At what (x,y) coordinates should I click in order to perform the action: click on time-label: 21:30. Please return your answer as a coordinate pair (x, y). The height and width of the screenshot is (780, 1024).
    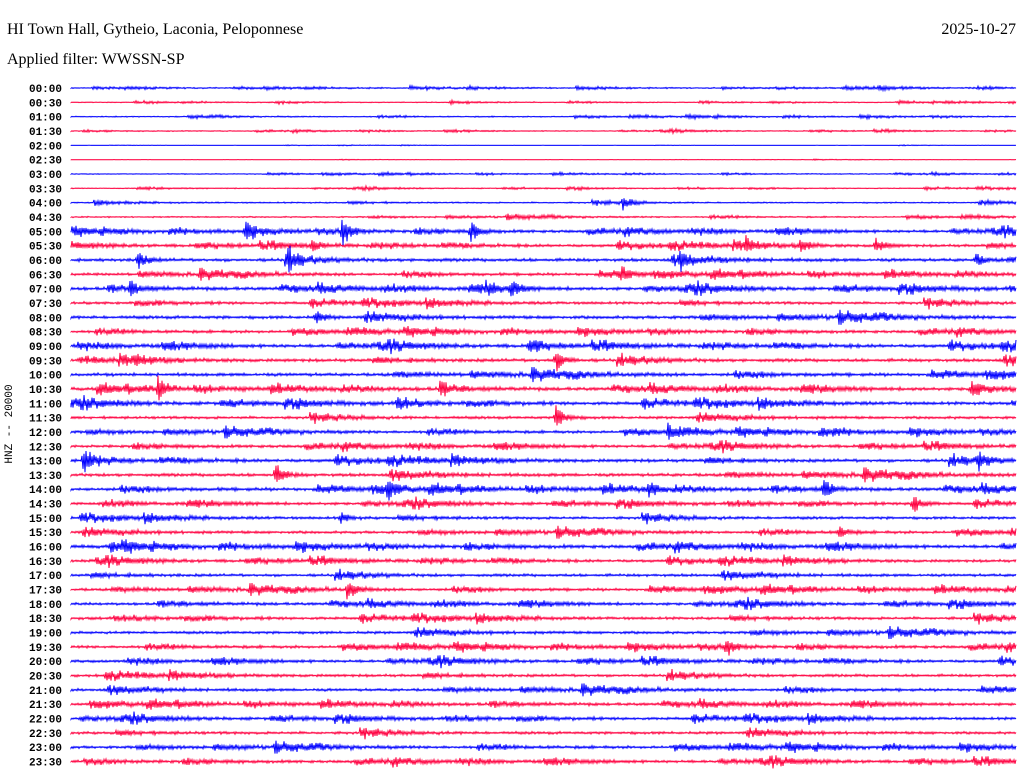
    Looking at the image, I should click on (45, 706).